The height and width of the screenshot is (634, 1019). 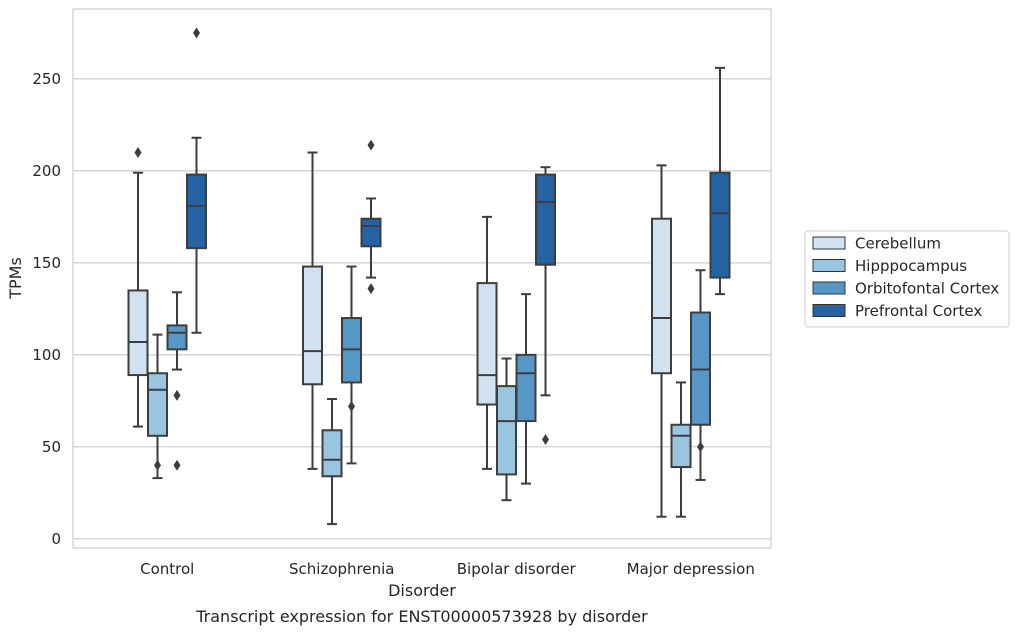 I want to click on y-tick-label: 100, so click(x=46, y=355).